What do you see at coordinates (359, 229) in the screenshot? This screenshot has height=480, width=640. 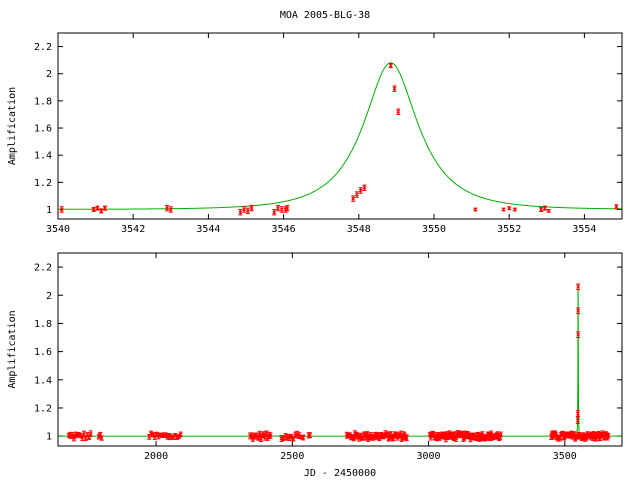 I see `x-tick-label: 3548` at bounding box center [359, 229].